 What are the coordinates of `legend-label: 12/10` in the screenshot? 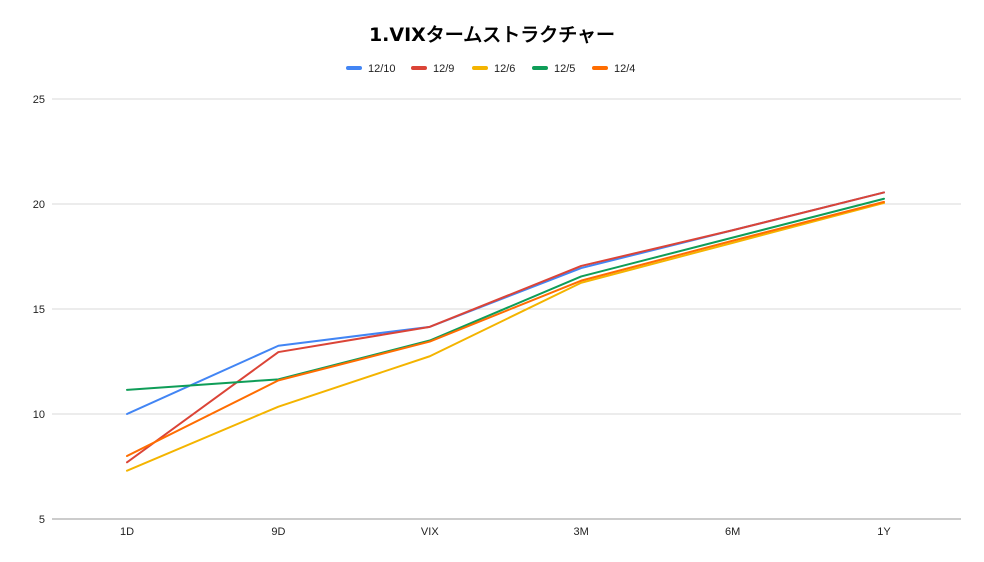 It's located at (382, 69).